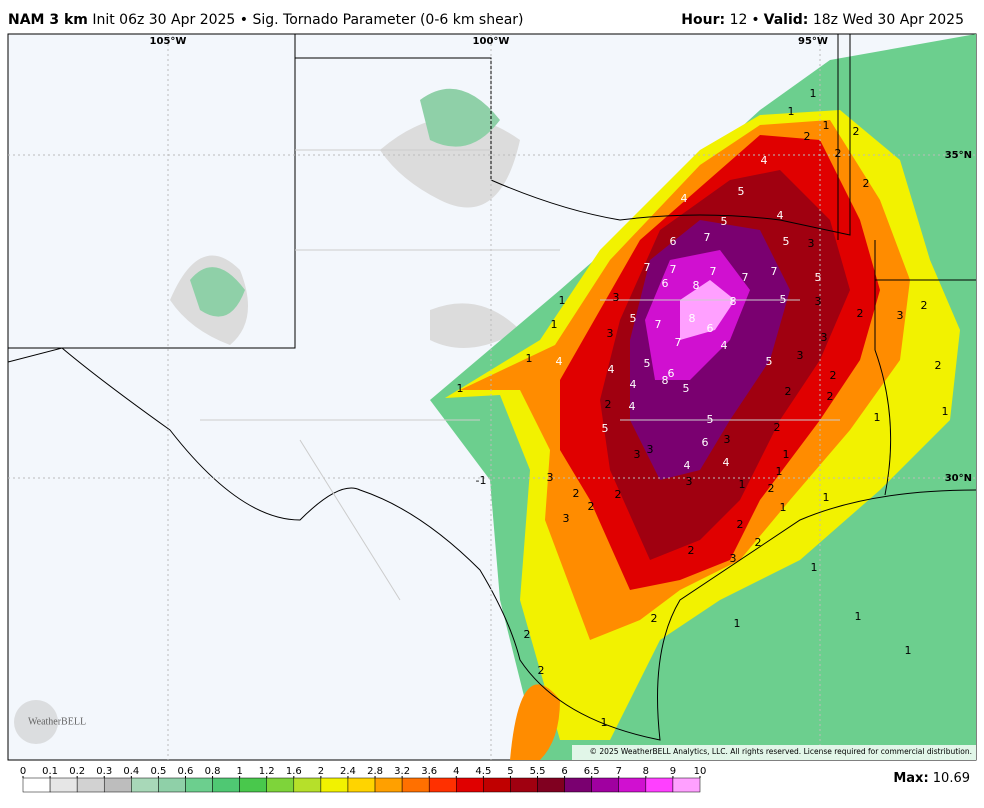  Describe the element at coordinates (168, 41) in the screenshot. I see `lon-label: 105°W` at that location.